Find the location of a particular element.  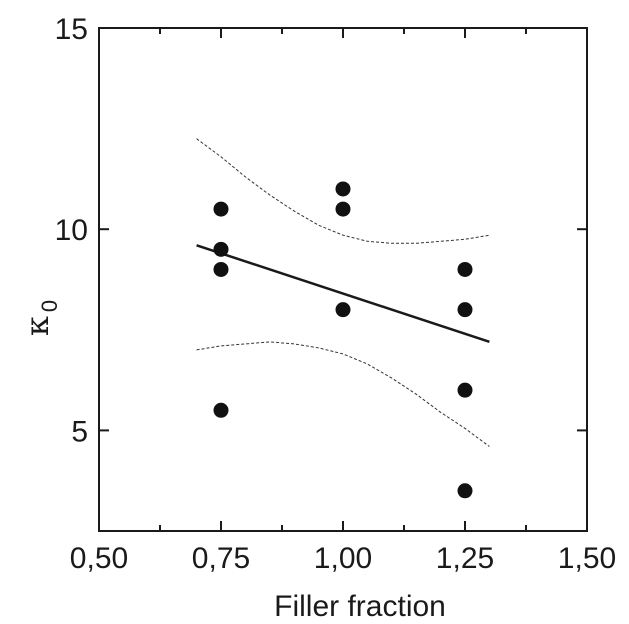

x-tick-label: 1,50 is located at coordinates (587, 558).